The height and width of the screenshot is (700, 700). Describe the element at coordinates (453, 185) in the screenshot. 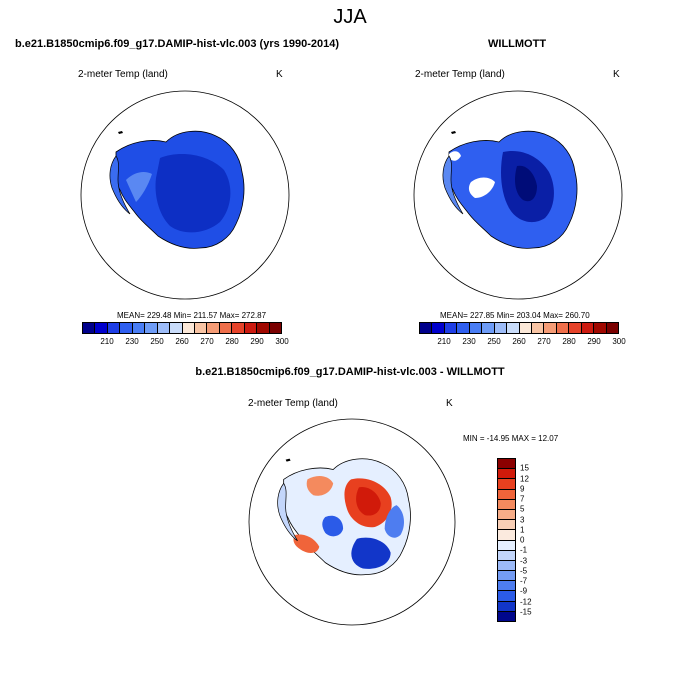

I see `panel2-peninsula` at that location.